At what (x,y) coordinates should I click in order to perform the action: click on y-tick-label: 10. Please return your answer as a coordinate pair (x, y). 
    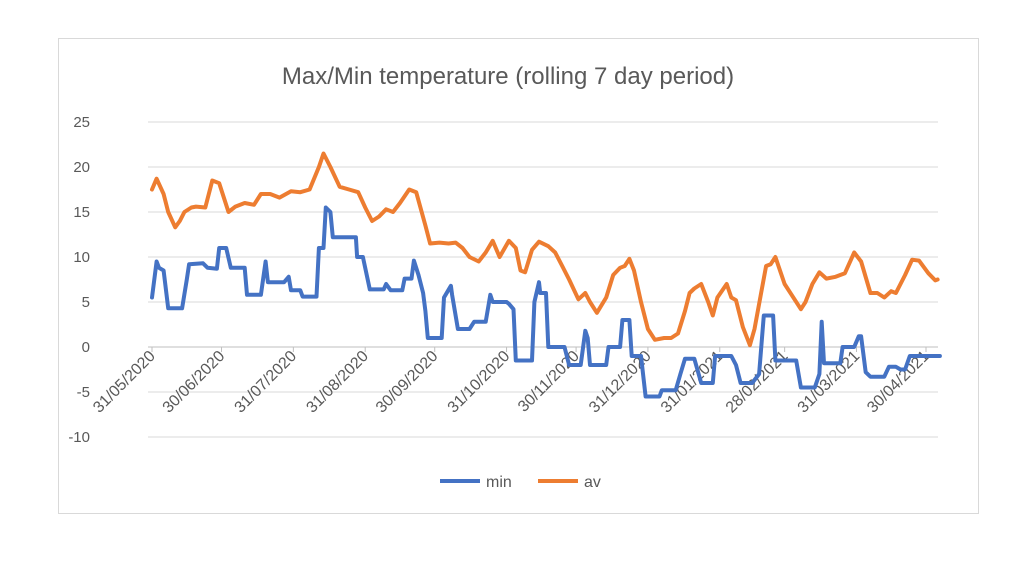
    Looking at the image, I should click on (81, 257).